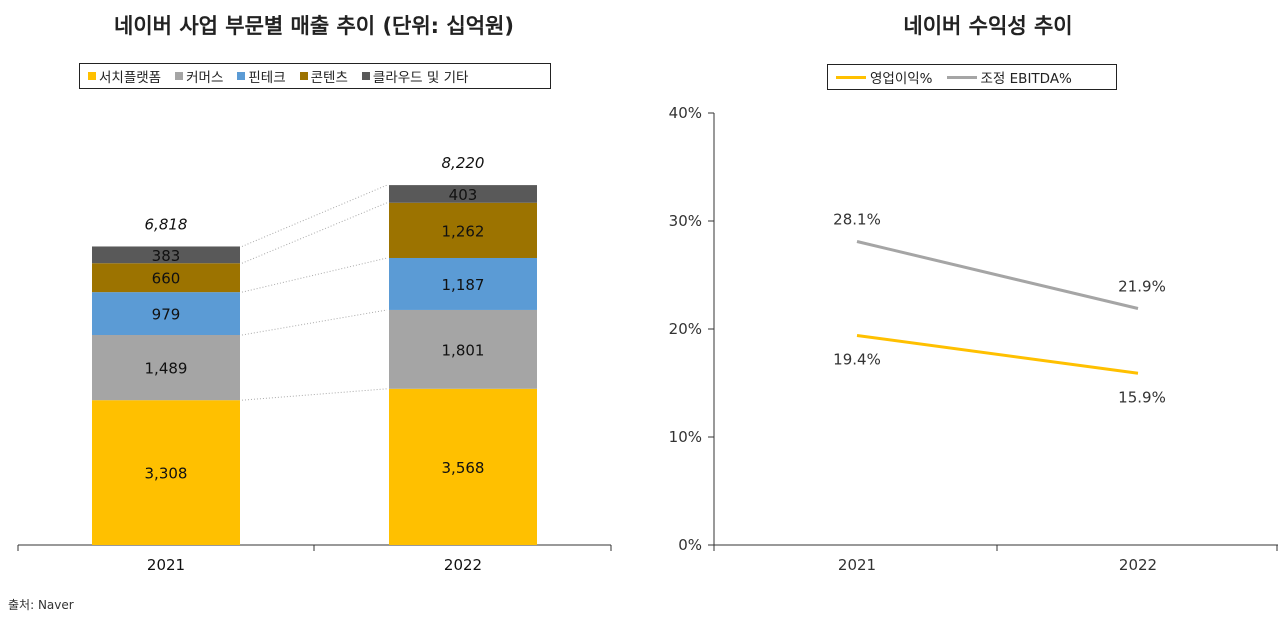 This screenshot has width=1280, height=620. I want to click on bar-value-label: 3,308, so click(166, 474).